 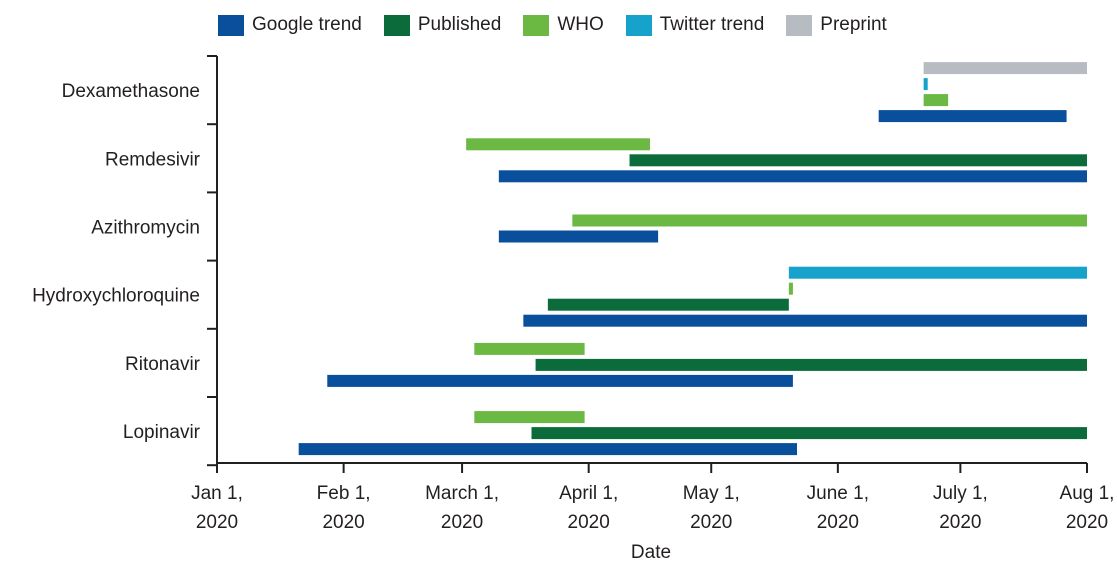 What do you see at coordinates (529, 417) in the screenshot?
I see `bar-who-lopinavir` at bounding box center [529, 417].